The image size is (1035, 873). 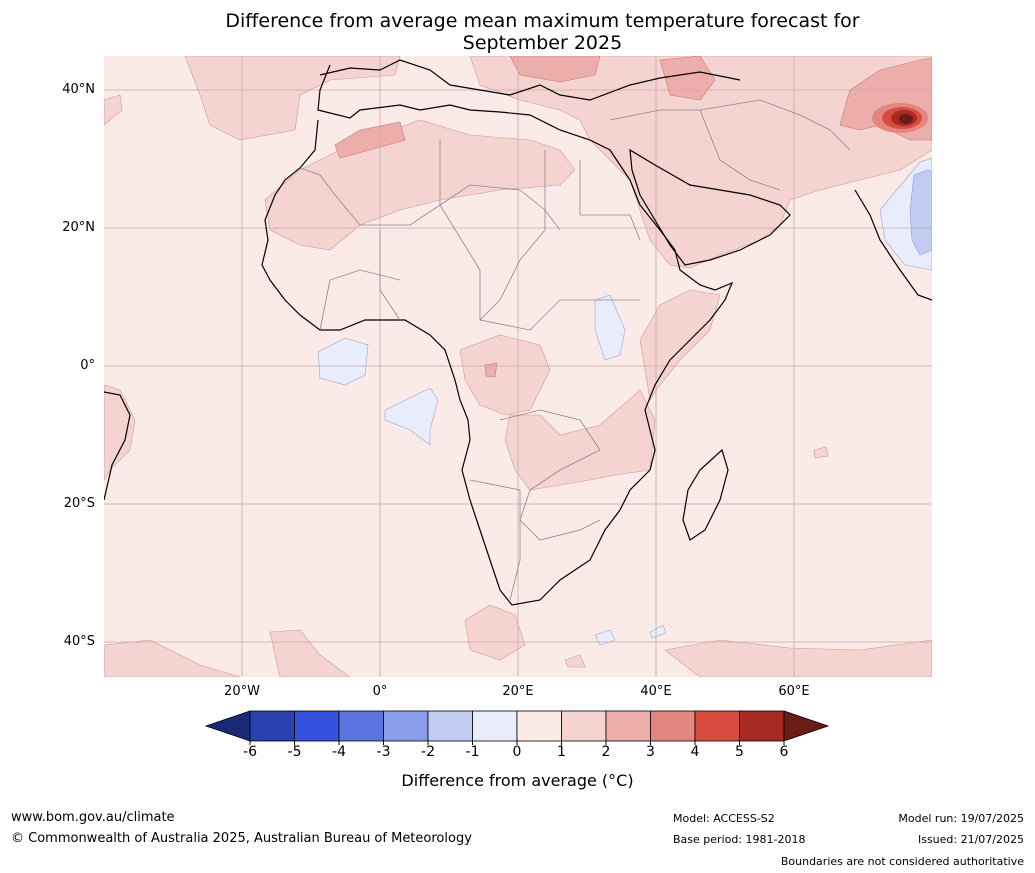 I want to click on lat-tick-20n: 20°N, so click(x=78, y=227).